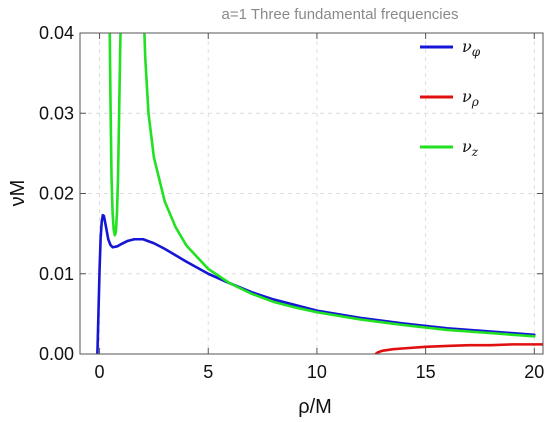  What do you see at coordinates (56, 274) in the screenshot?
I see `y-tick-label: 0.01` at bounding box center [56, 274].